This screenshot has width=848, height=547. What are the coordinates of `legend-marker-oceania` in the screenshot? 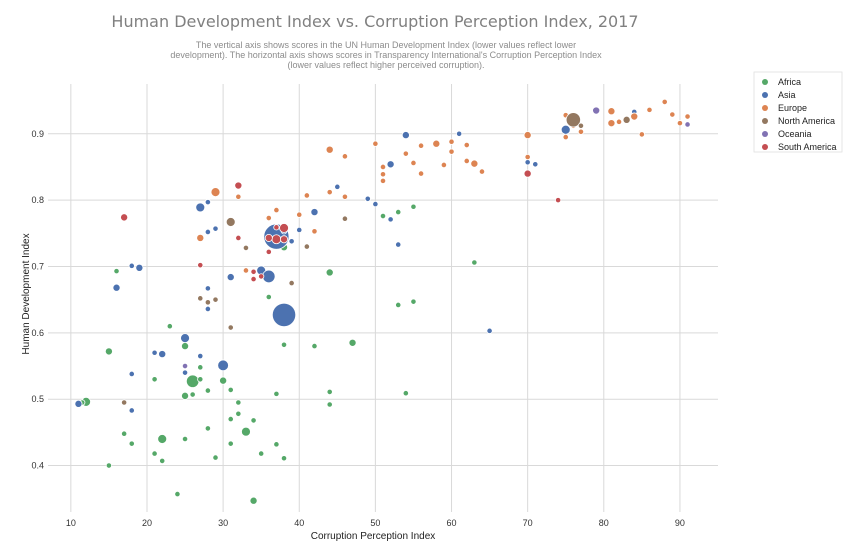 It's located at (765, 134).